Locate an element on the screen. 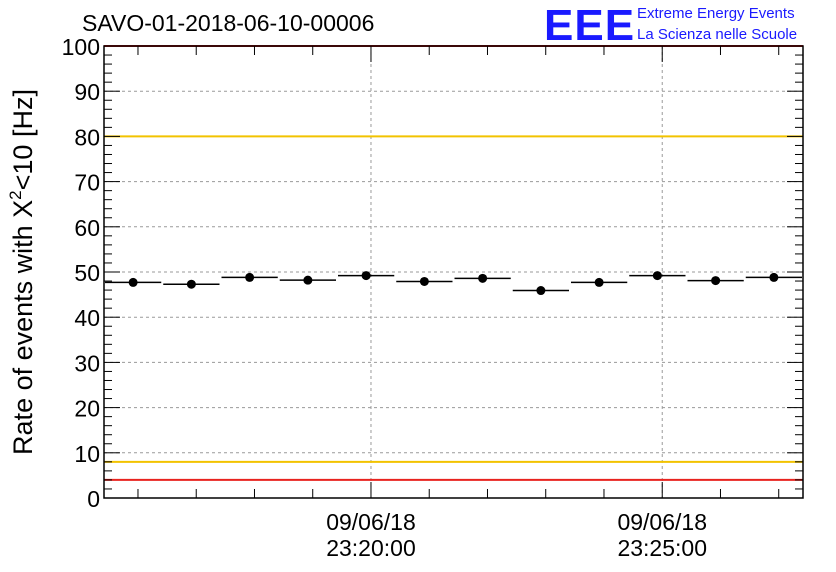  y-axis-label-base: Rate of events with X is located at coordinates (23, 327).